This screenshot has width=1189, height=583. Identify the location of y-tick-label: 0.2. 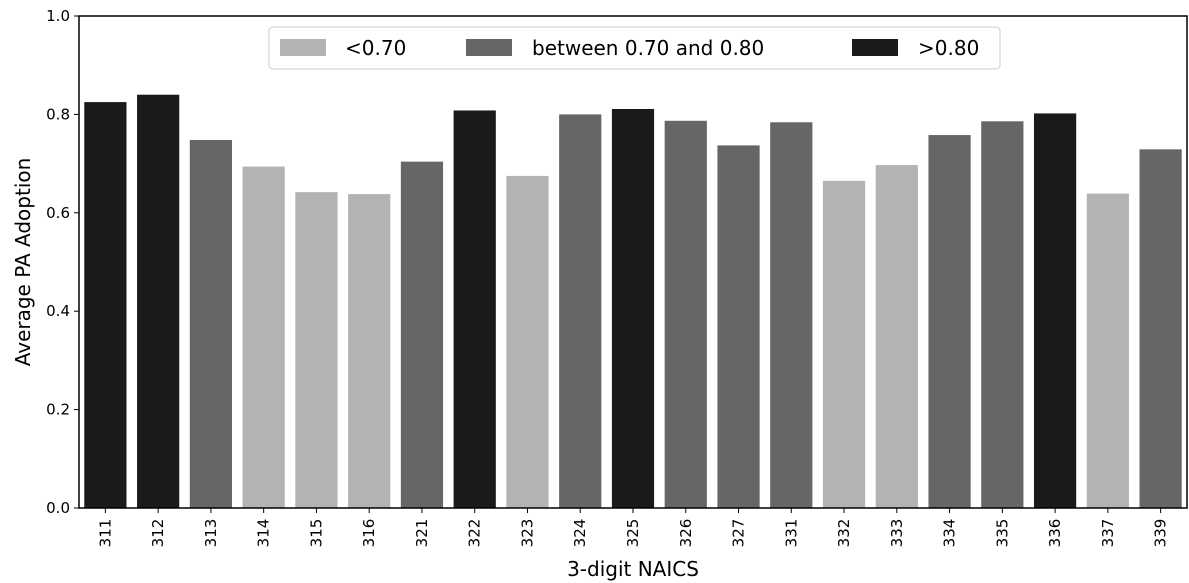
(58, 410).